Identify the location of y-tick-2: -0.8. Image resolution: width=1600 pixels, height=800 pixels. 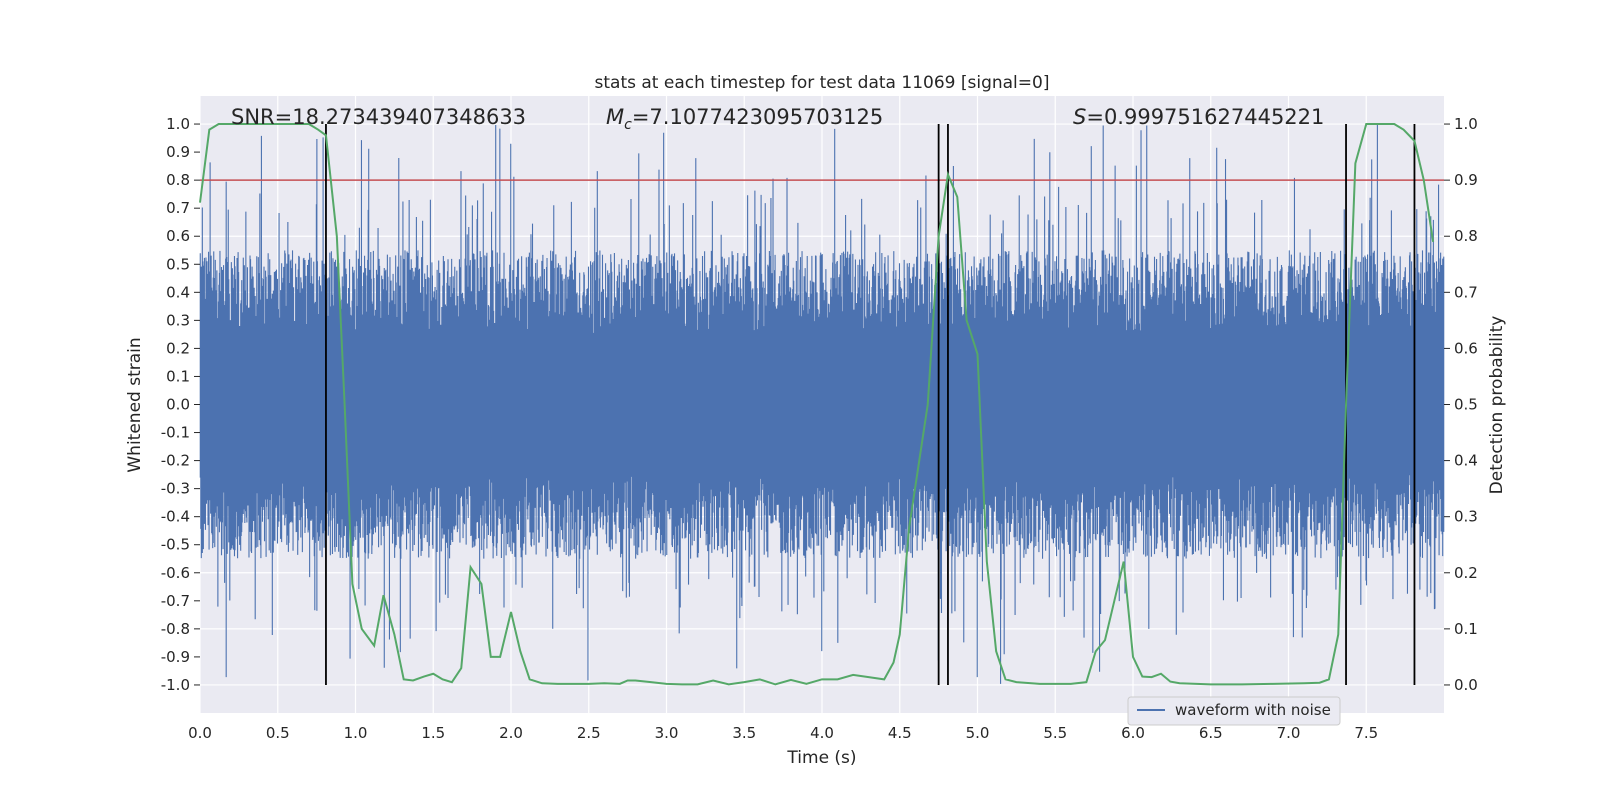
(175, 629).